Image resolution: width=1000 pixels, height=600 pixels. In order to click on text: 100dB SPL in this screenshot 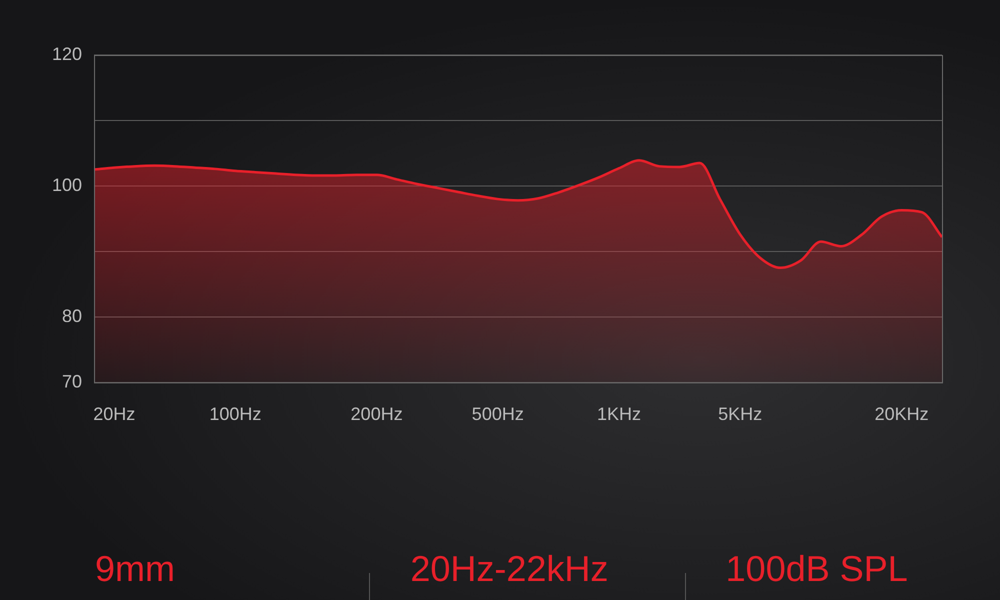, I will do `click(816, 569)`.